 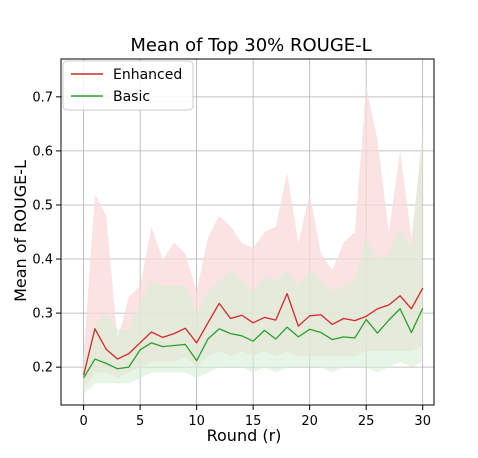 What do you see at coordinates (147, 75) in the screenshot?
I see `legend-label-enhanced: Enhanced` at bounding box center [147, 75].